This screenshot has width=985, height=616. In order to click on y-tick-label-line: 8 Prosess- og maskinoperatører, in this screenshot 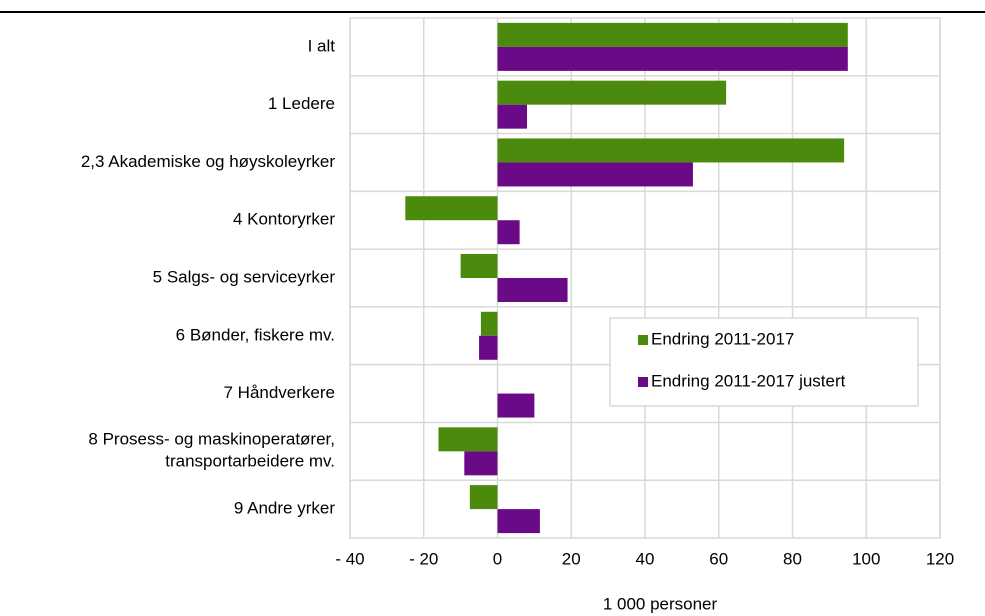, I will do `click(211, 439)`.